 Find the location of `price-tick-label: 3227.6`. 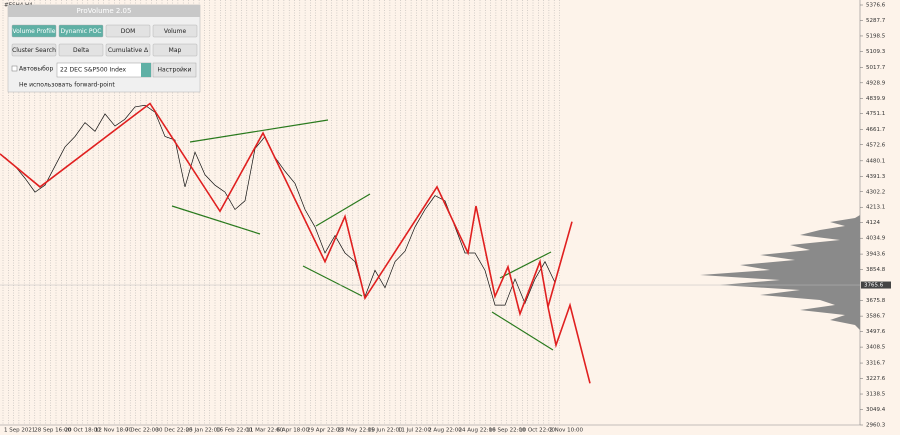

price-tick-label: 3227.6 is located at coordinates (876, 379).